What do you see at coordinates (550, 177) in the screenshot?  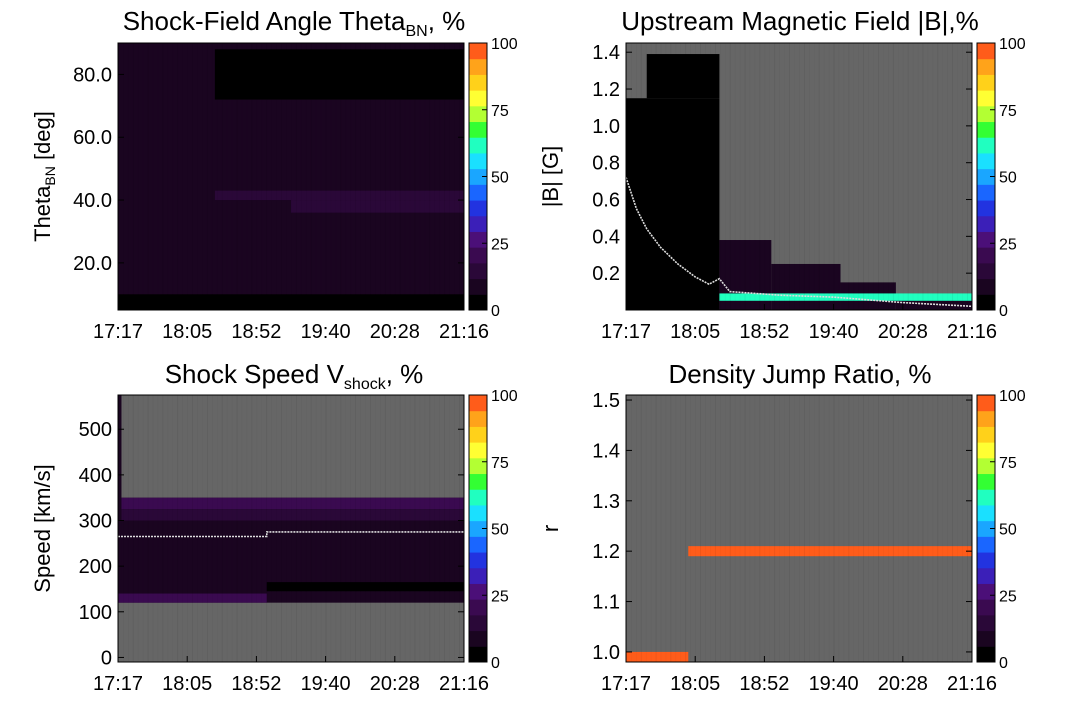 I see `y-axis-label: |B| [G]` at bounding box center [550, 177].